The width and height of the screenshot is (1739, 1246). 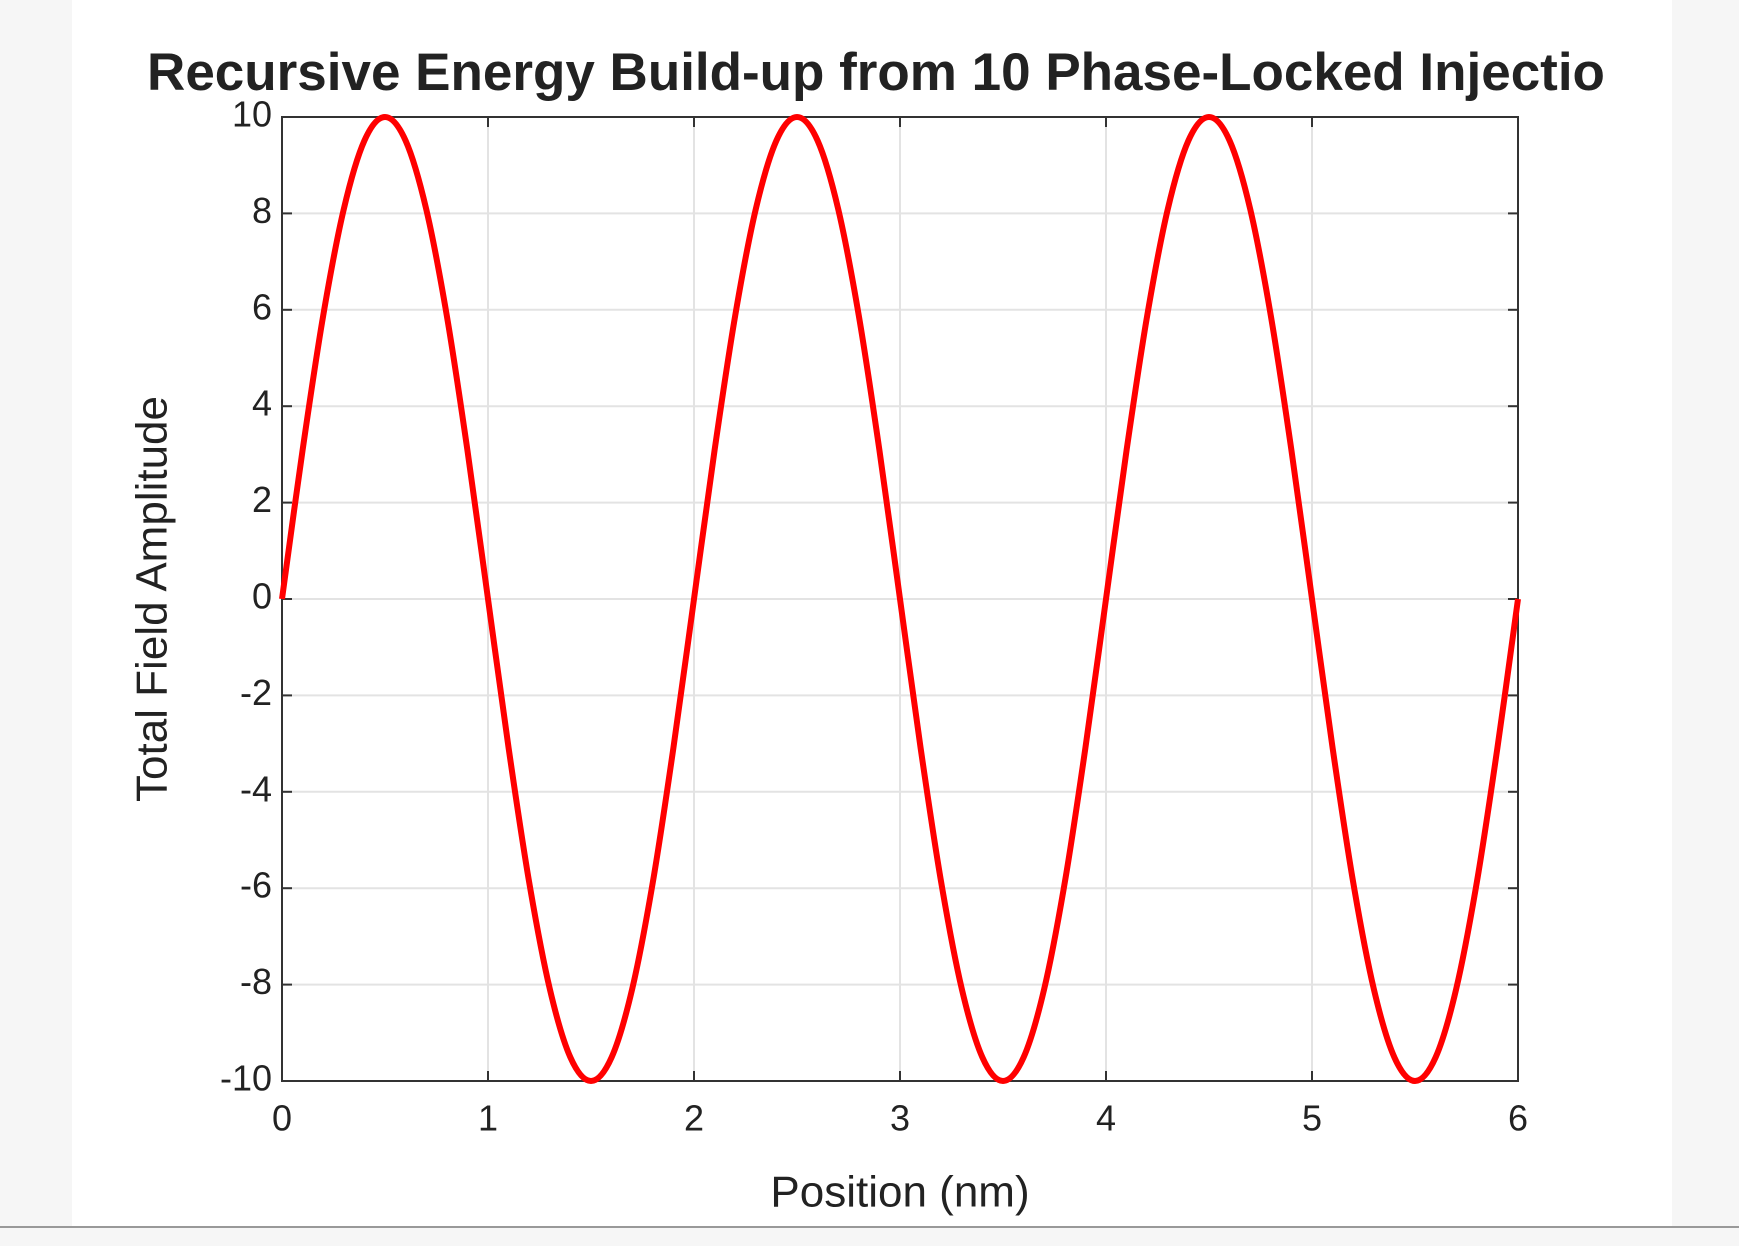 I want to click on x-tick-label: 6, so click(x=1518, y=1118).